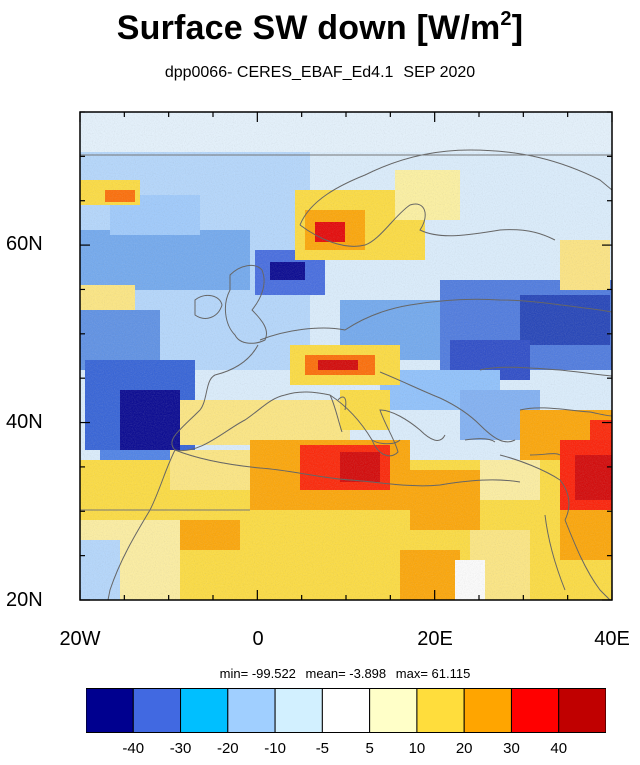  What do you see at coordinates (320, 27) in the screenshot?
I see `plot-title: Surface SW down [W/m2]` at bounding box center [320, 27].